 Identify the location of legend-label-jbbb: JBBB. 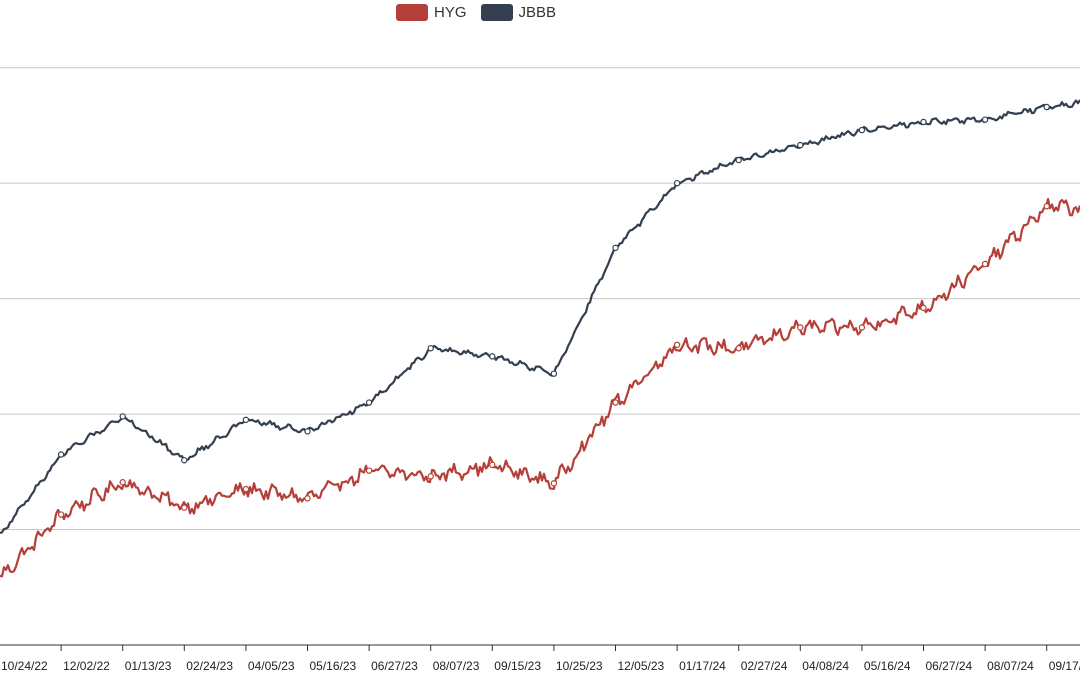
(537, 12).